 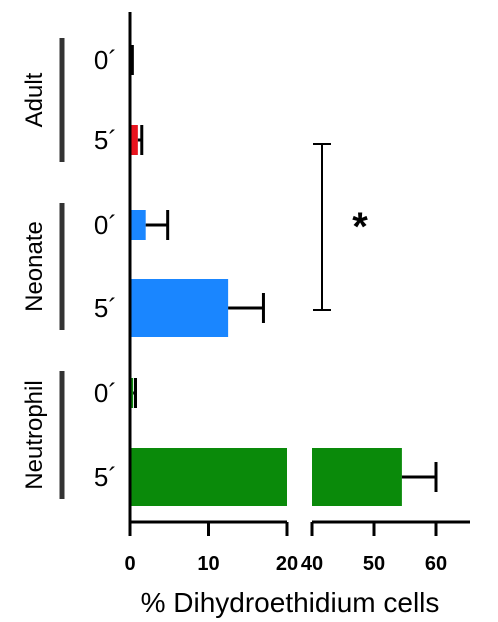 What do you see at coordinates (436, 564) in the screenshot?
I see `x-tick-label-60: 60` at bounding box center [436, 564].